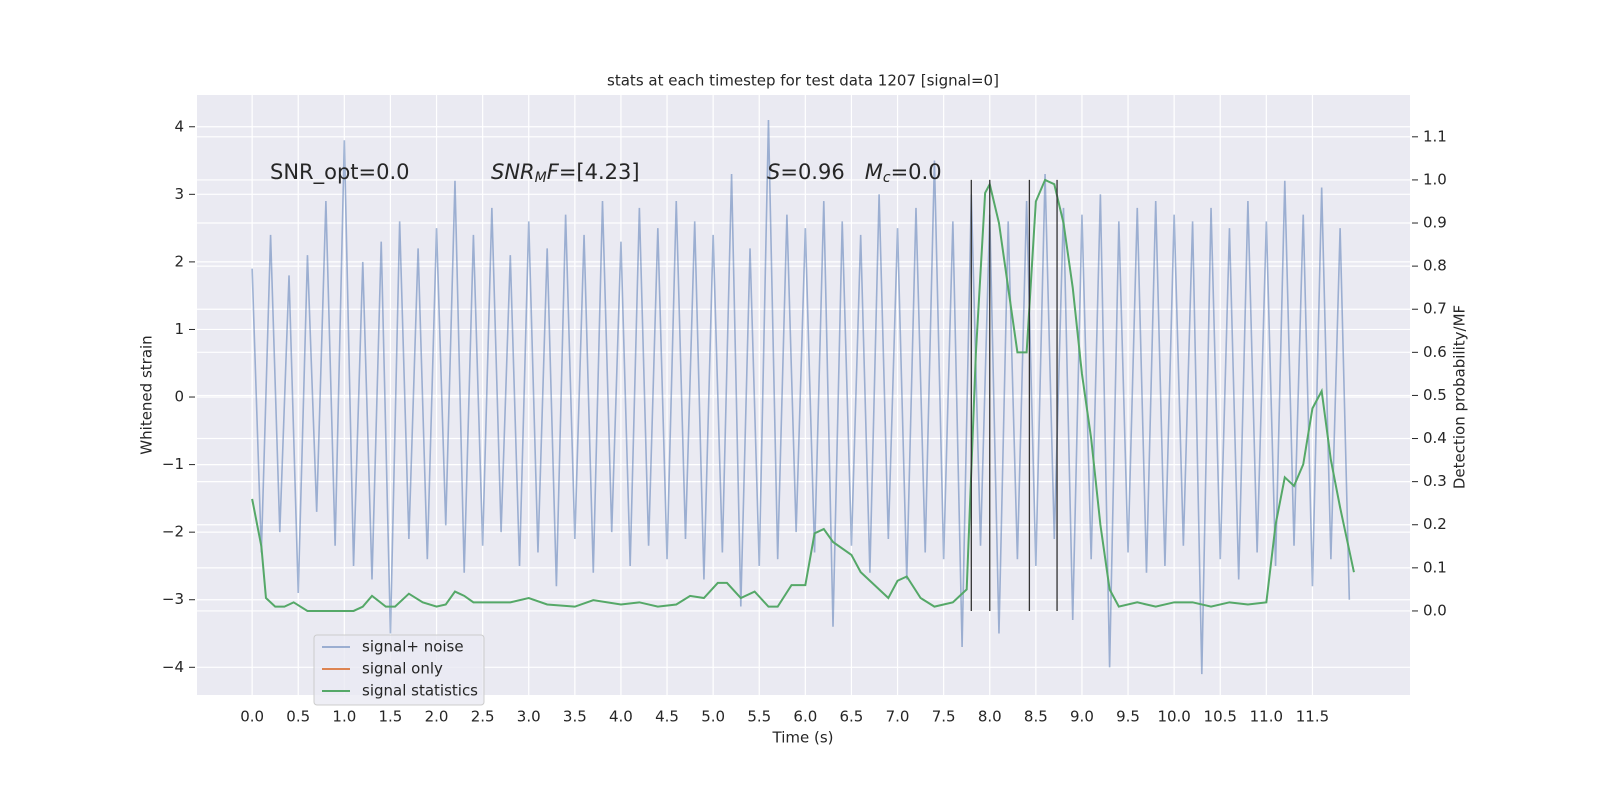  I want to click on annotation-part: SNR, so click(513, 172).